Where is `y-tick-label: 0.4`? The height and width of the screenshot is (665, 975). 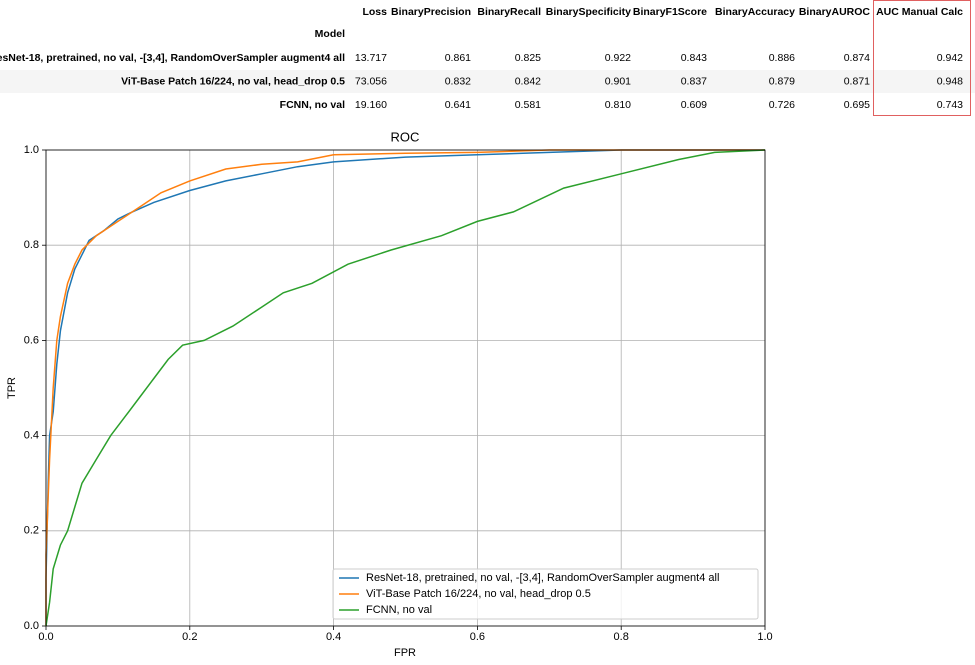
y-tick-label: 0.4 is located at coordinates (31, 436).